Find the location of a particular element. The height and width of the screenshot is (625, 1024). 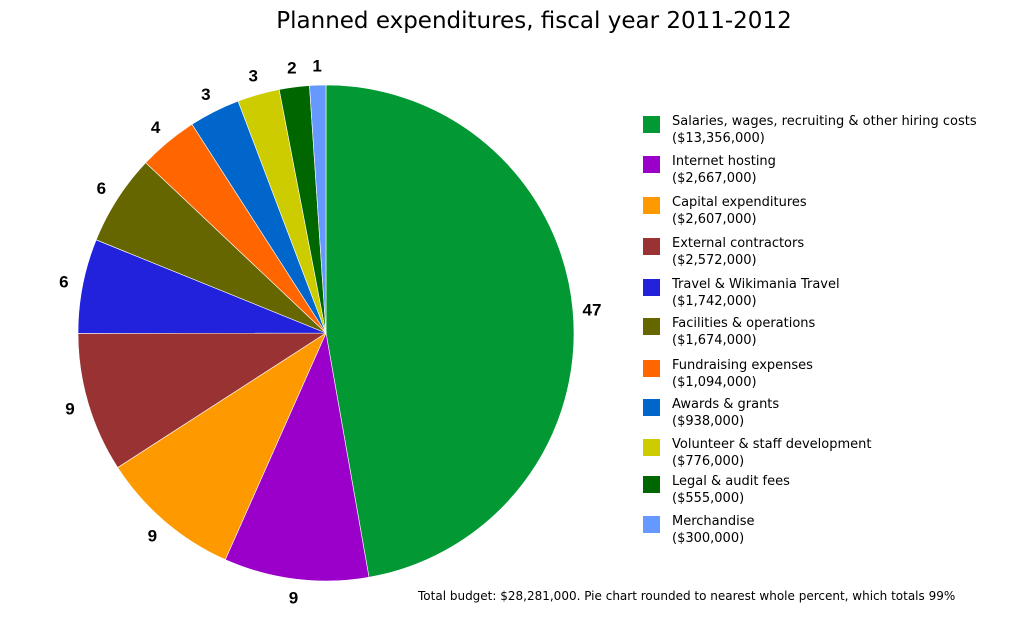

percent-label-5: 6 is located at coordinates (101, 188).